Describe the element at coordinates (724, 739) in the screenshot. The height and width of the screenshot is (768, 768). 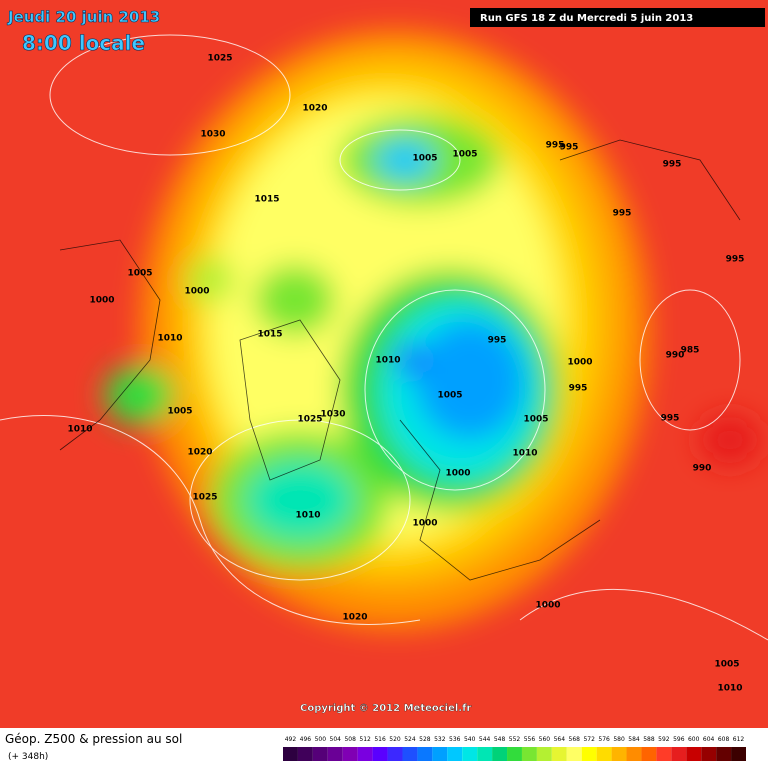
I see `scale-label: 608` at that location.